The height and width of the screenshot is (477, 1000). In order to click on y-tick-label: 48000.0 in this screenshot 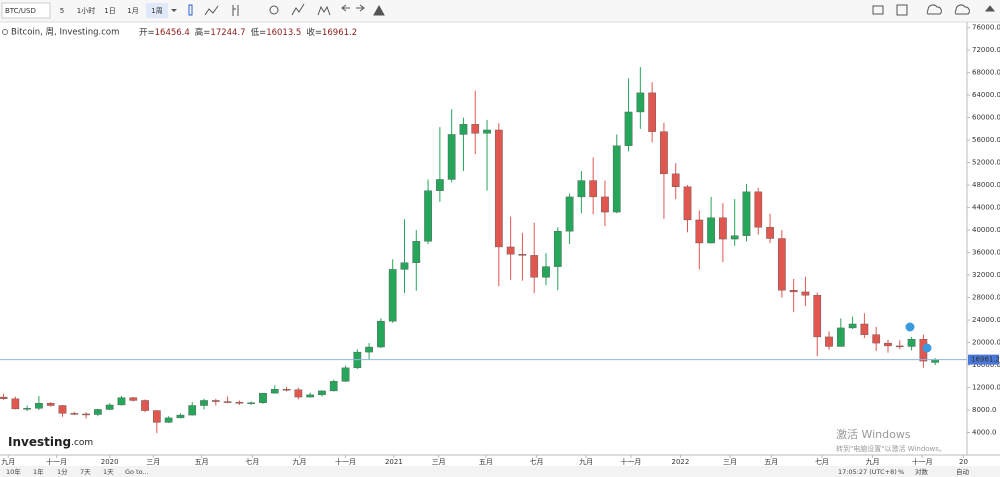, I will do `click(986, 185)`.